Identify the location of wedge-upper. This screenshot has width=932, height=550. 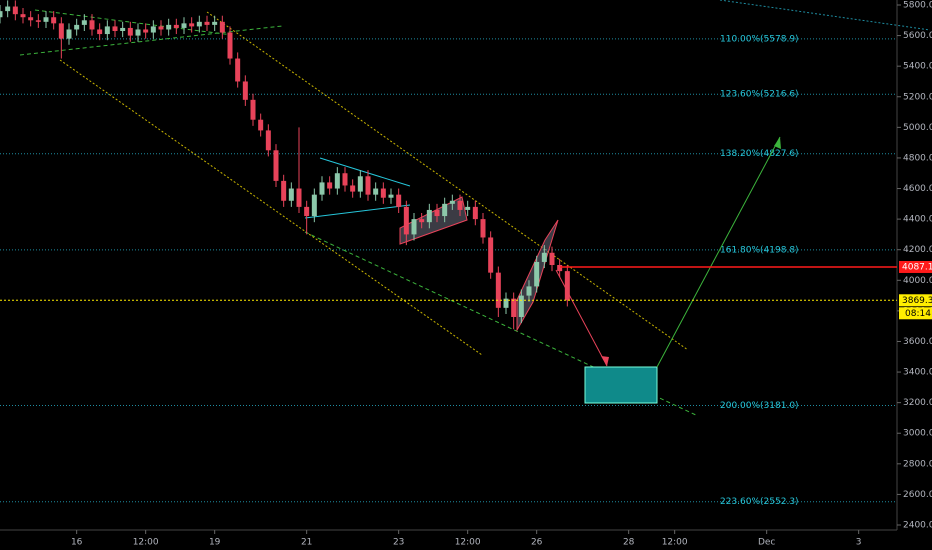
(133, 22).